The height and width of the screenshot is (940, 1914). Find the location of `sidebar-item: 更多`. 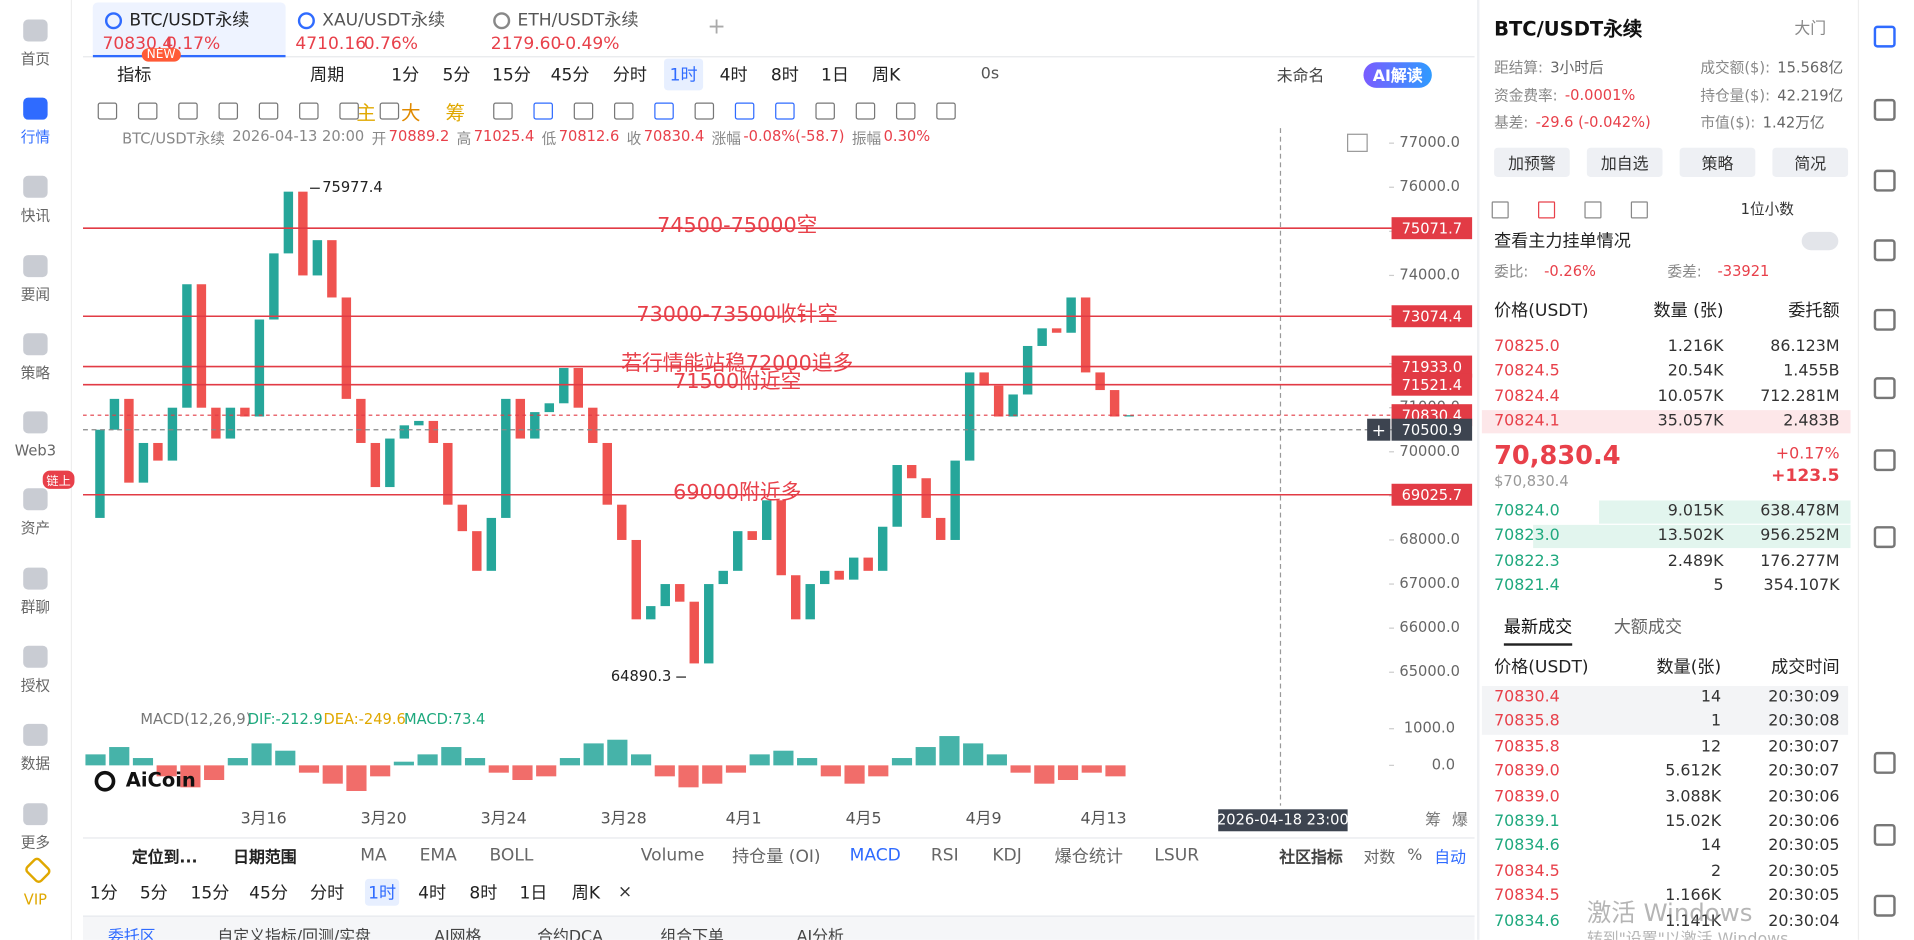

sidebar-item: 更多 is located at coordinates (35, 843).